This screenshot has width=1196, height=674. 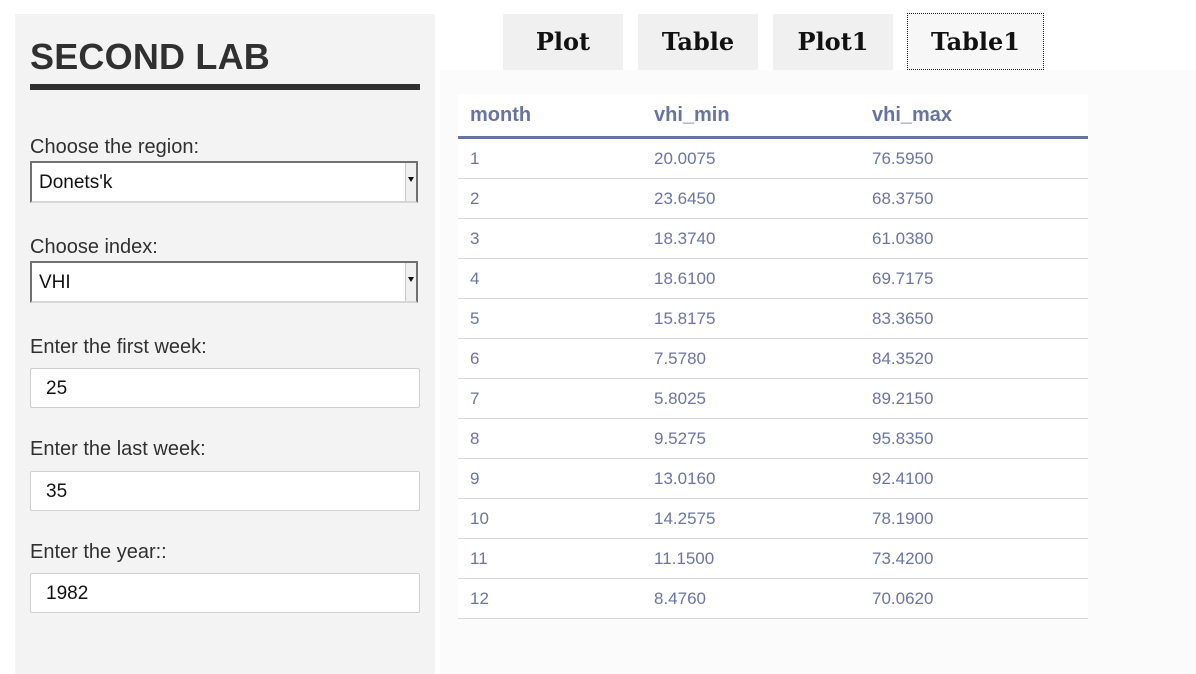 What do you see at coordinates (751, 198) in the screenshot?
I see `table-cell: 23.6450` at bounding box center [751, 198].